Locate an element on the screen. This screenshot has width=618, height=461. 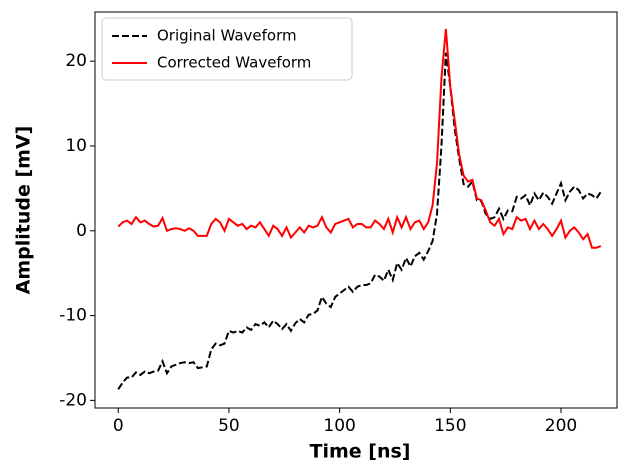
y-tick-label: 10 is located at coordinates (76, 146).